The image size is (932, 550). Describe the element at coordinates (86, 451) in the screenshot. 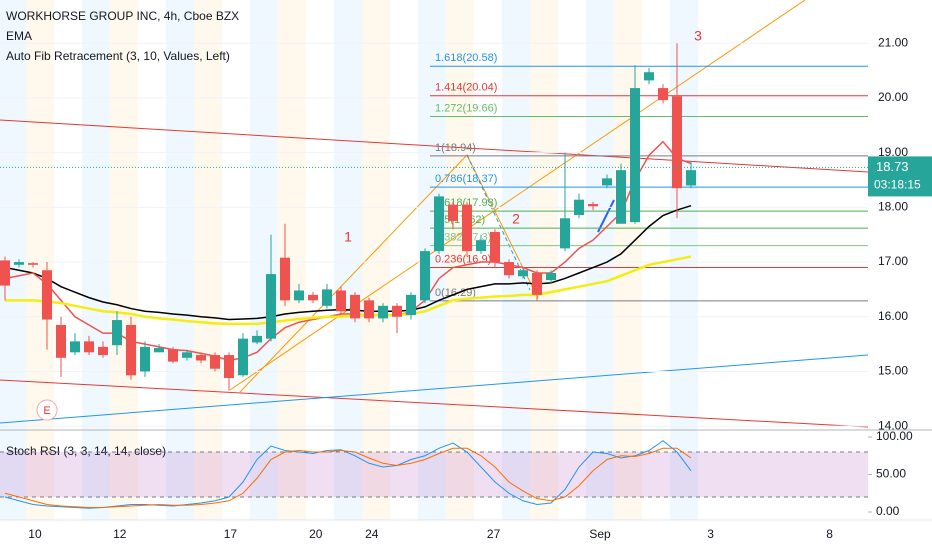

I see `stoch-title: Stoch RSI (3, 3, 14, 14, close)` at that location.